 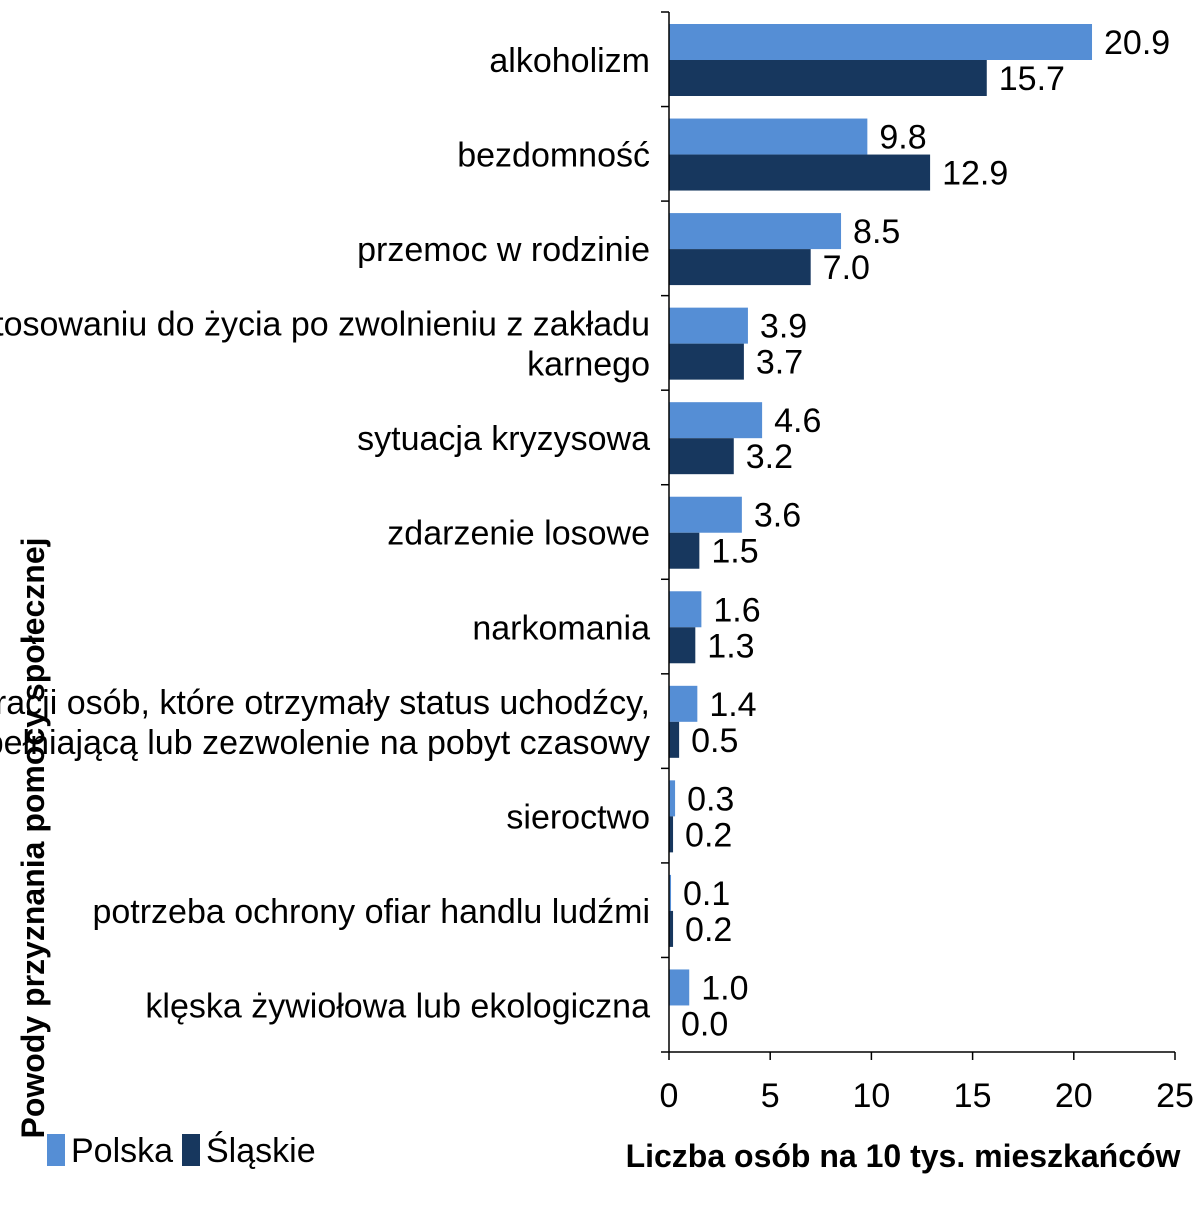 I want to click on category-label: sieroctwo, so click(x=578, y=817).